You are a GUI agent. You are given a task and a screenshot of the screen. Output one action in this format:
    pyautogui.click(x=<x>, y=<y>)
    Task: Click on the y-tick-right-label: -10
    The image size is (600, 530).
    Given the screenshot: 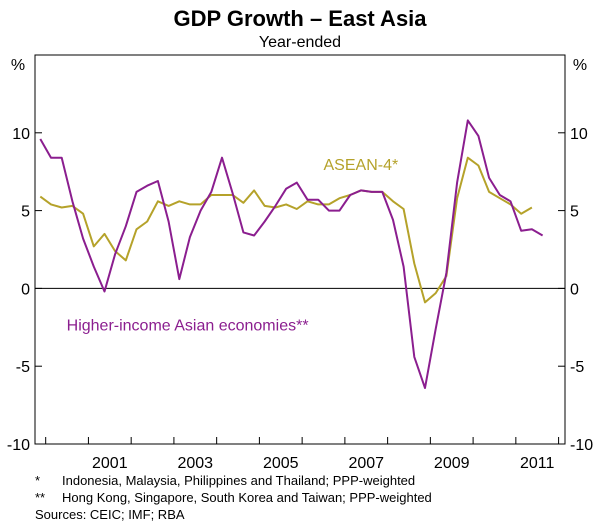 What is the action you would take?
    pyautogui.click(x=581, y=445)
    